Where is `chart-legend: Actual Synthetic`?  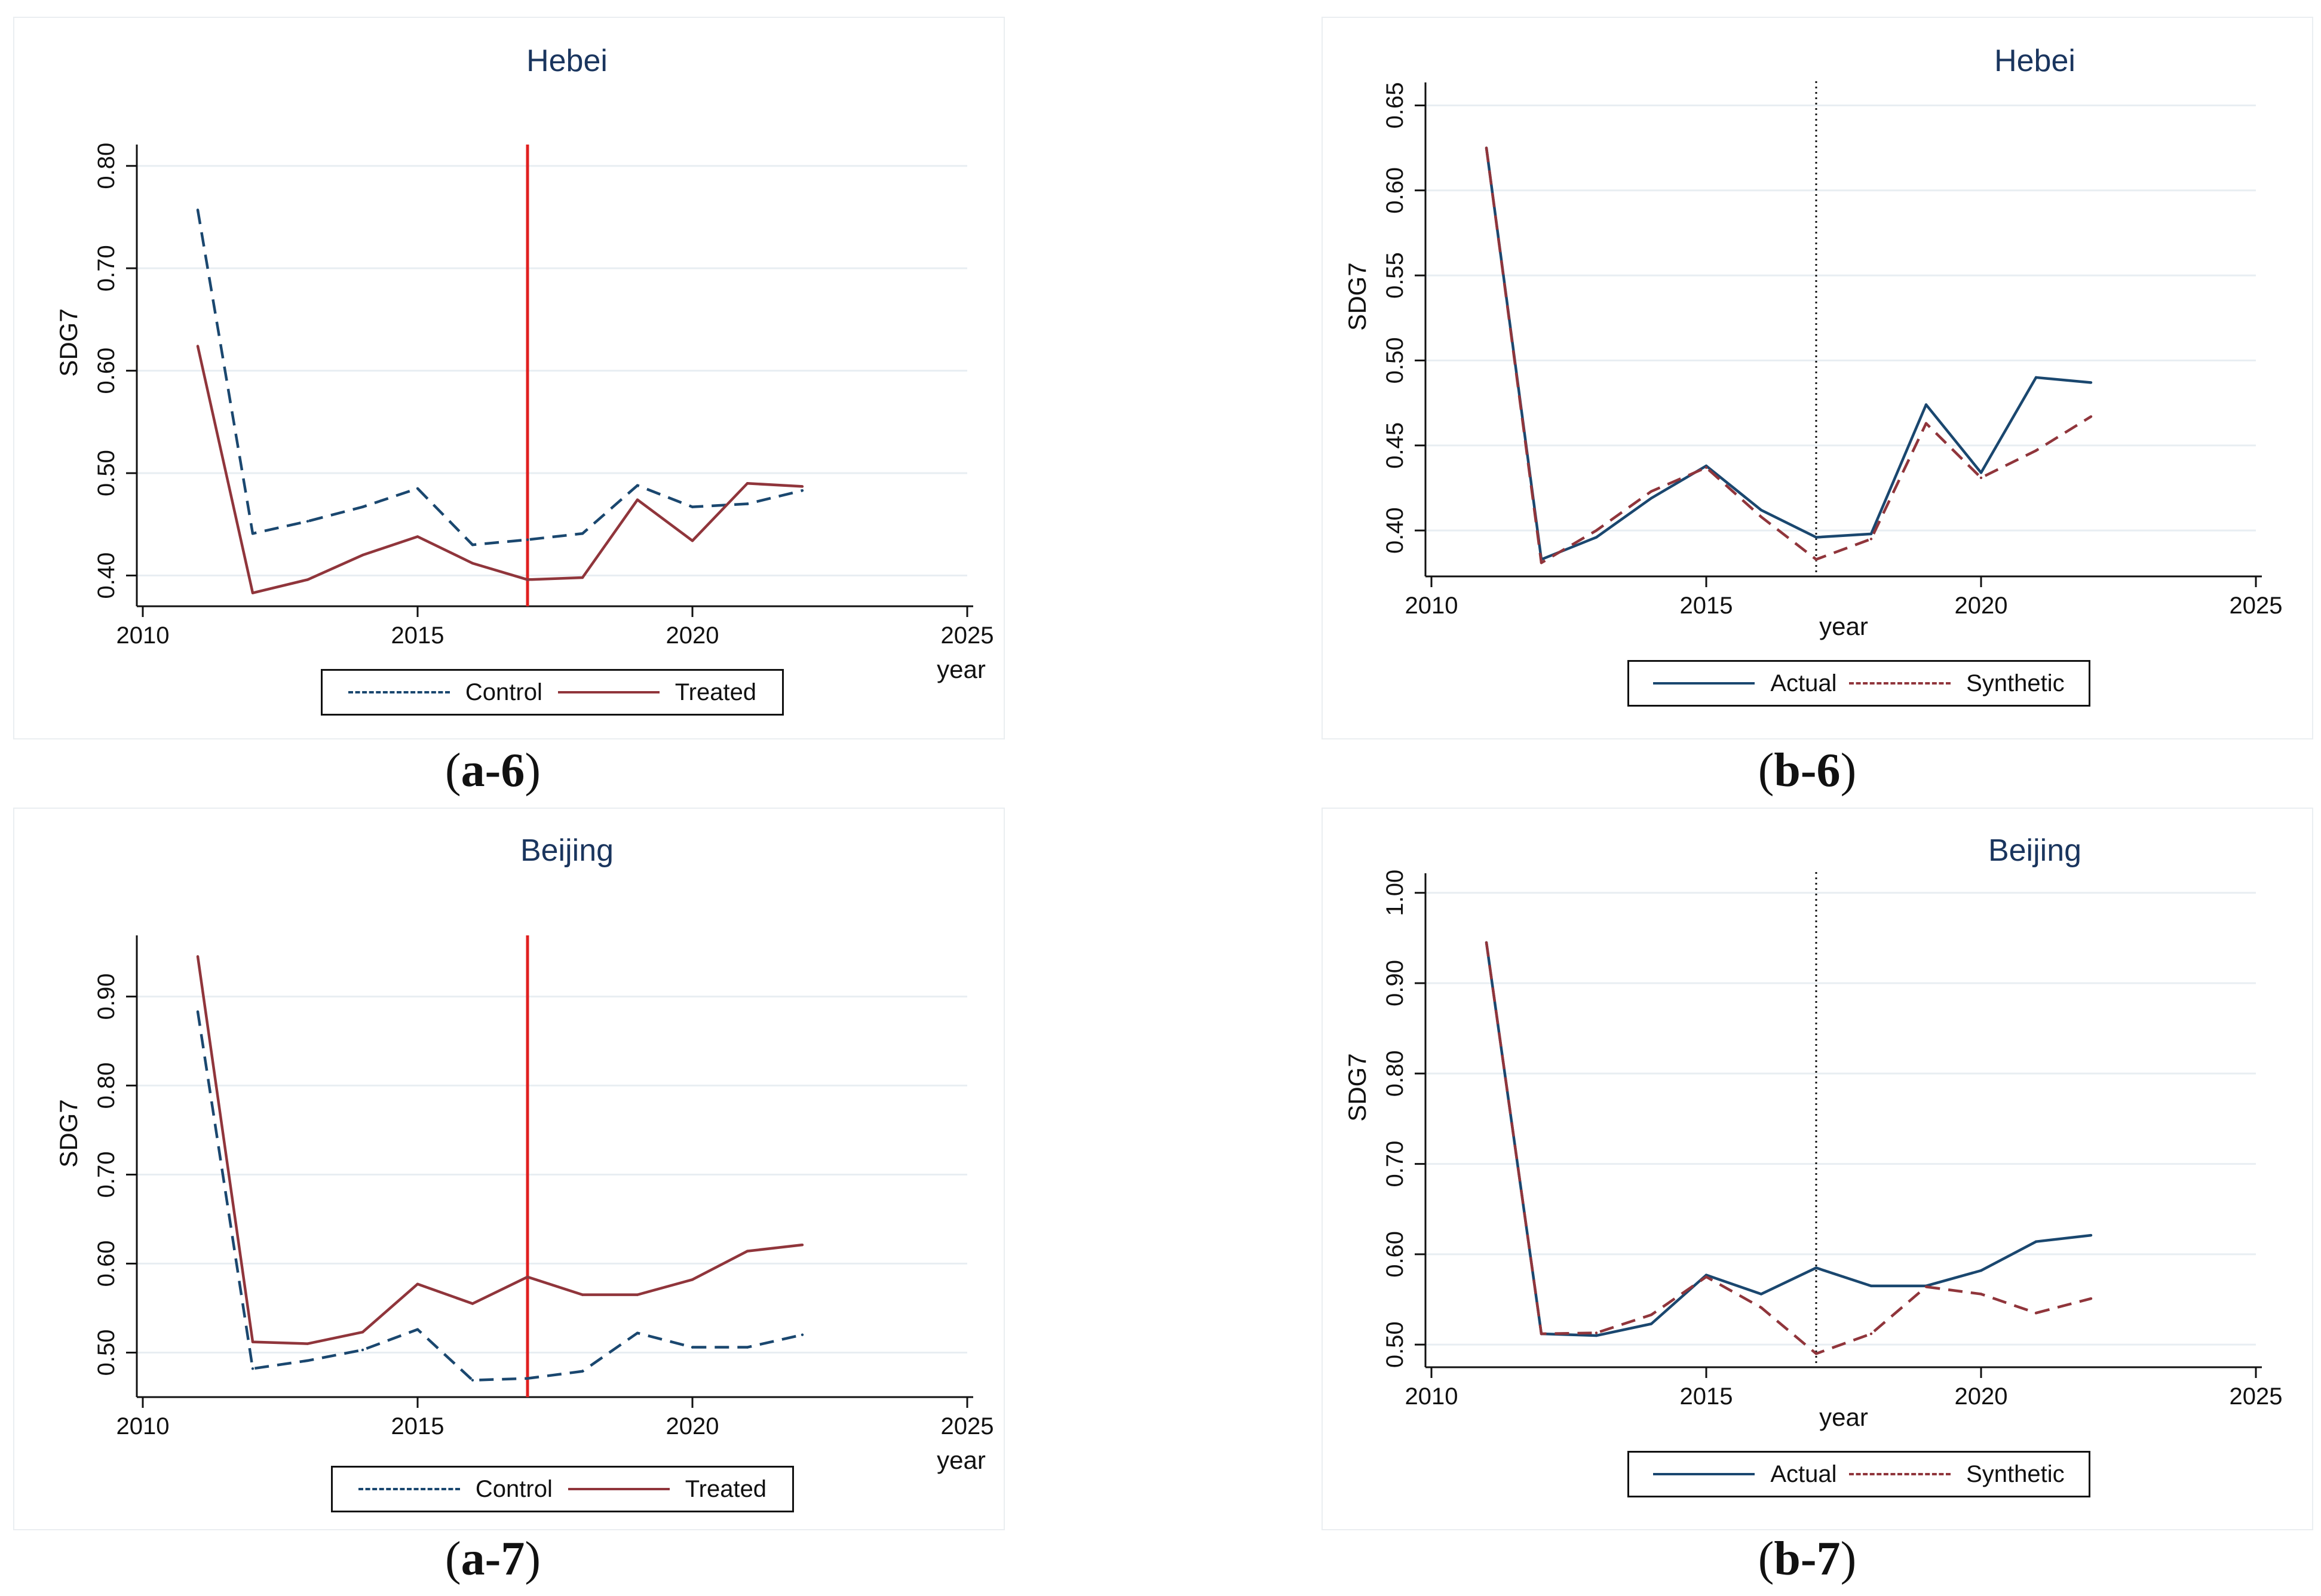
chart-legend: Actual Synthetic is located at coordinates (1859, 683).